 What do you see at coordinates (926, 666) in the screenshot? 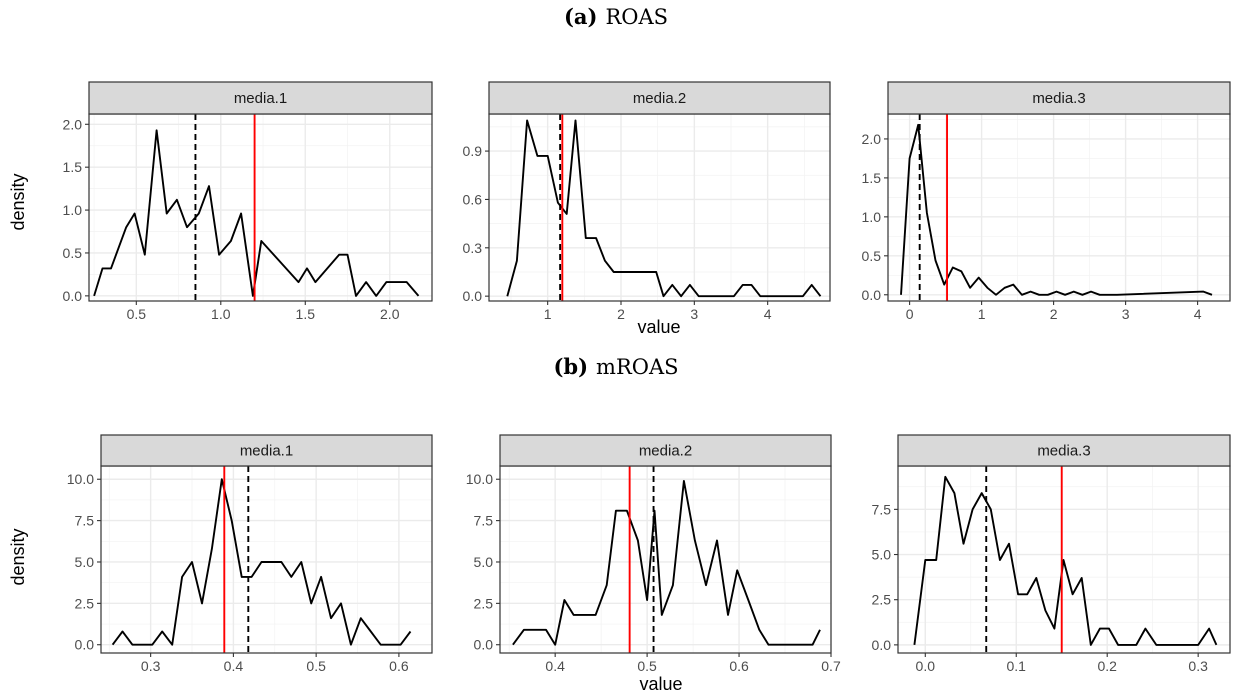
I see `x-tick-label: 0.0` at bounding box center [926, 666].